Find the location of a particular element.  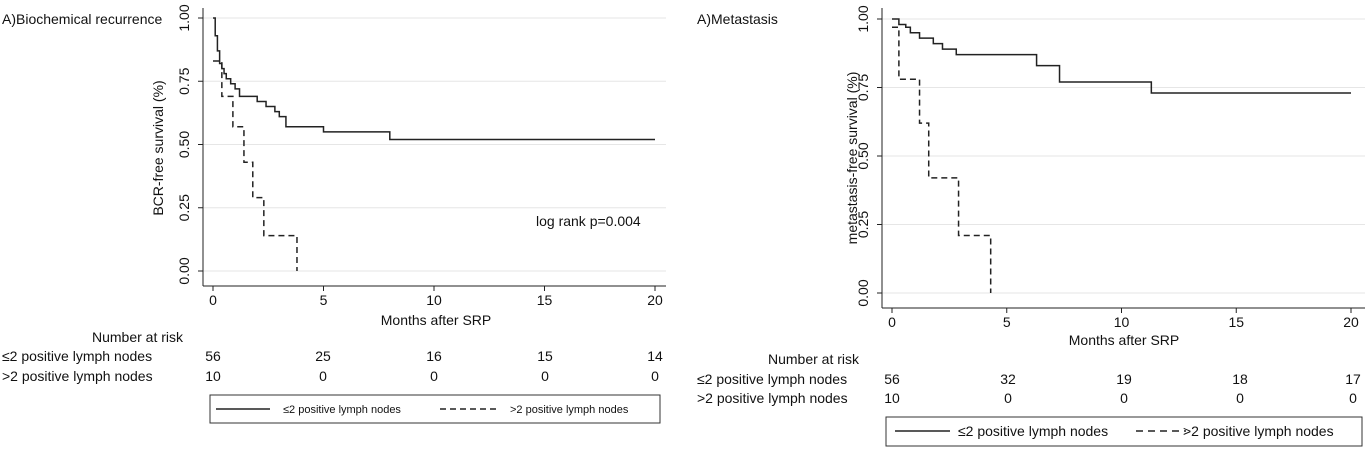

risk-value: 14 is located at coordinates (655, 356).